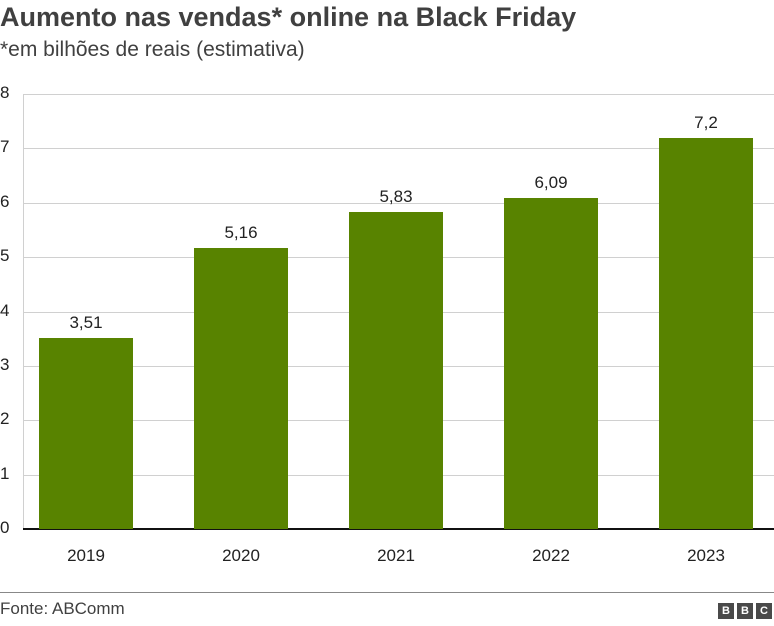  What do you see at coordinates (396, 370) in the screenshot?
I see `bar-2021` at bounding box center [396, 370].